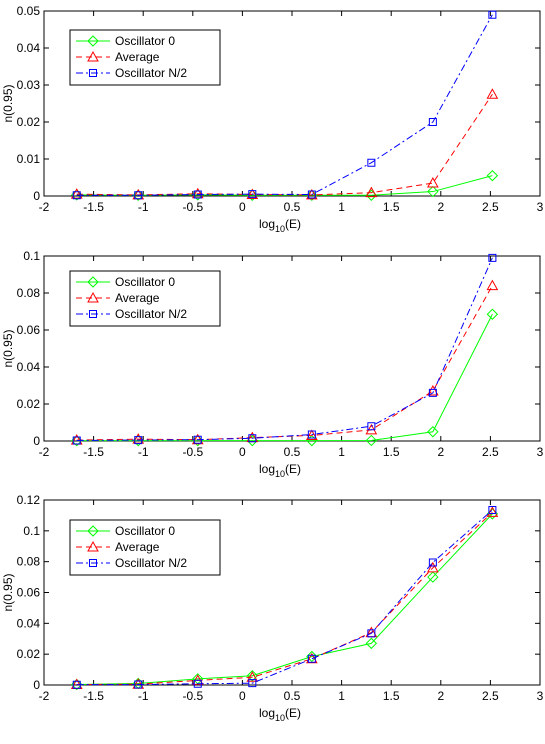  What do you see at coordinates (29, 293) in the screenshot?
I see `y-tick-label: 0.08` at bounding box center [29, 293].